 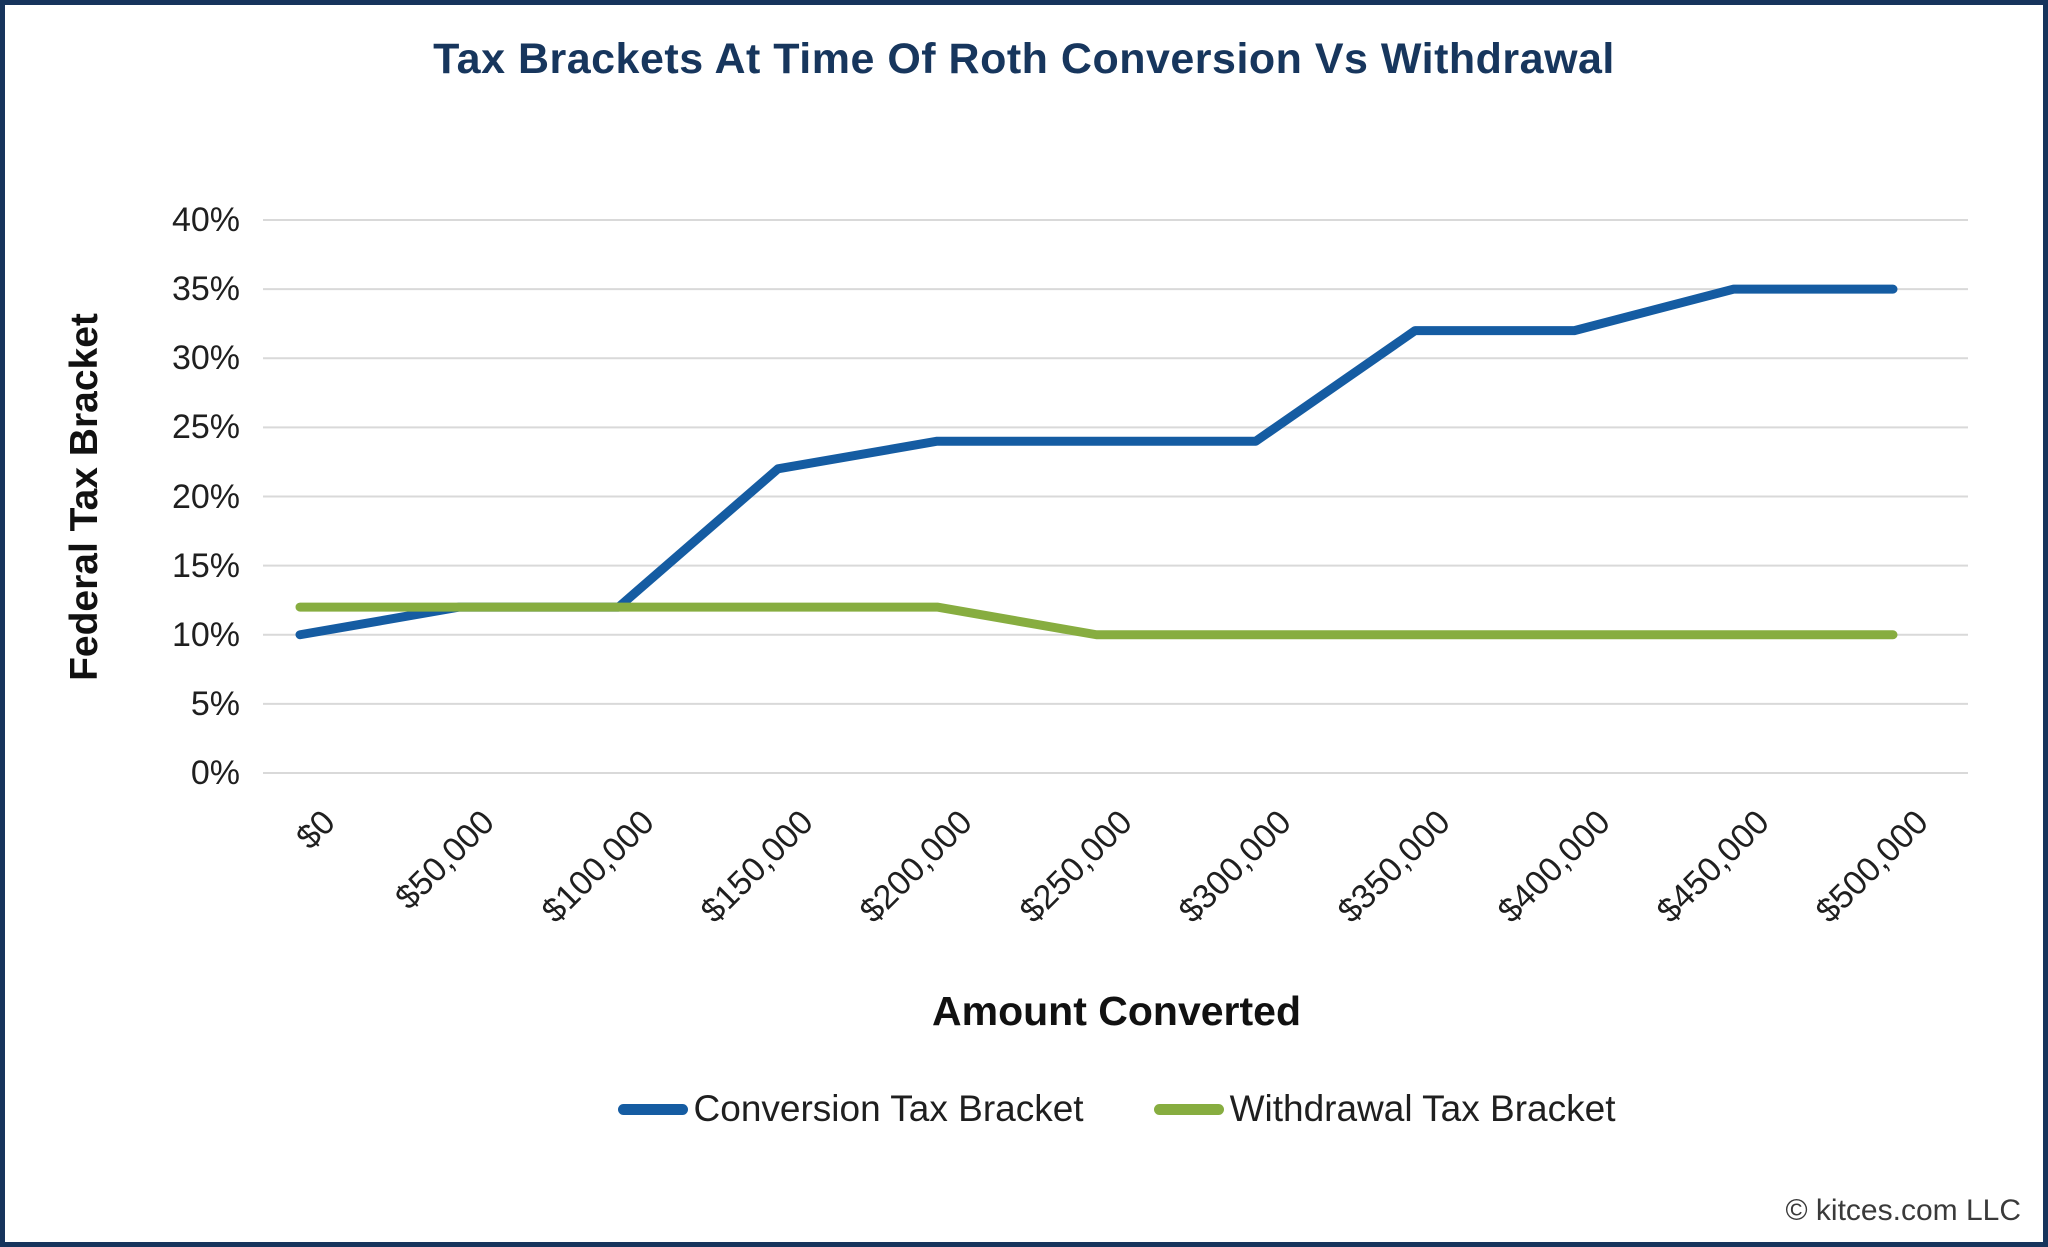 I want to click on y-tick-label: 30%, so click(x=205, y=358).